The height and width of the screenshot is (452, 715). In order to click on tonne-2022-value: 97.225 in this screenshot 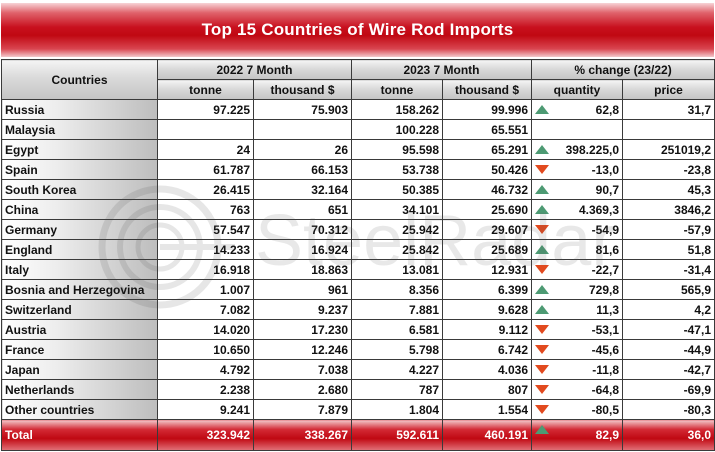, I will do `click(231, 109)`.